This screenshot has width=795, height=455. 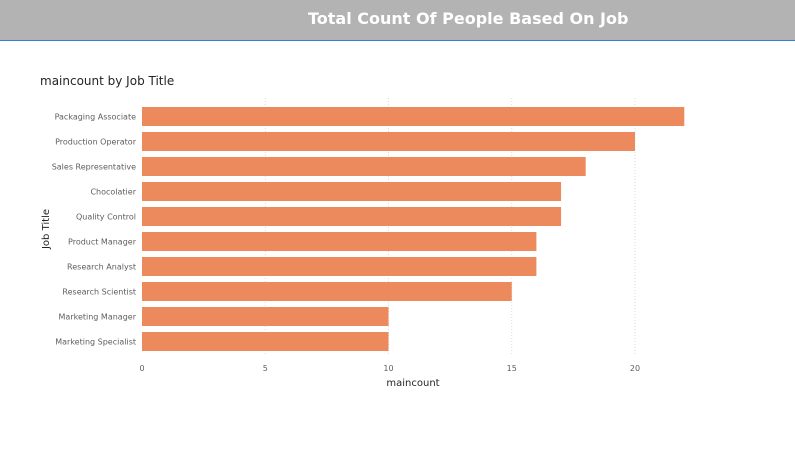 I want to click on x-tick-label: 5, so click(x=265, y=368).